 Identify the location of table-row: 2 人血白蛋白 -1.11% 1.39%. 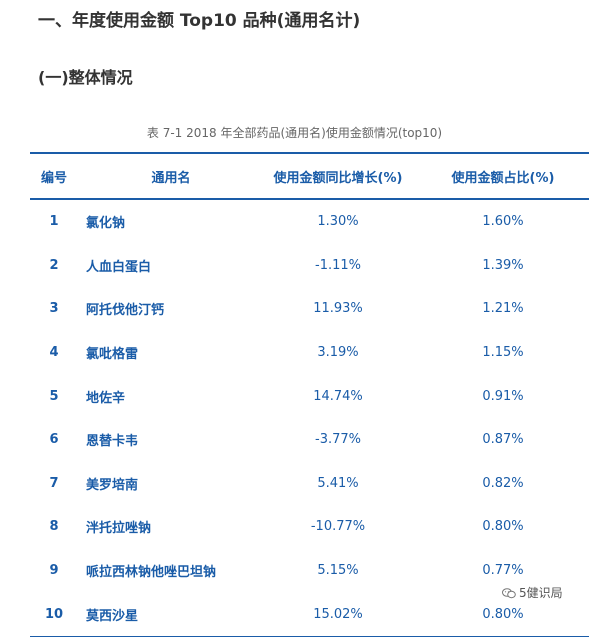
(309, 266).